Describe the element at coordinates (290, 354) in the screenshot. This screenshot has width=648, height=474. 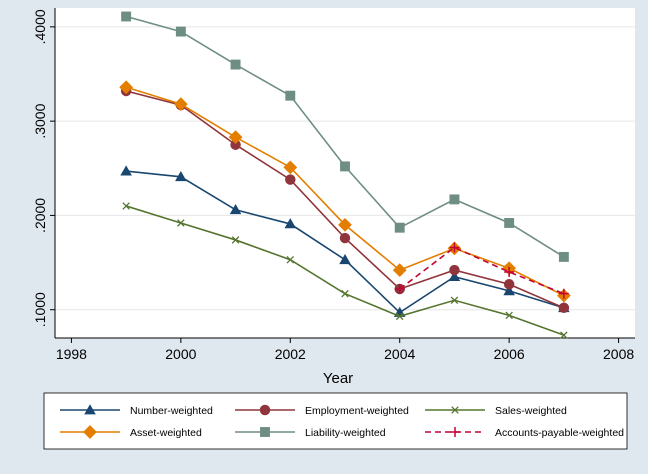
I see `x-tick-label: 2002` at that location.